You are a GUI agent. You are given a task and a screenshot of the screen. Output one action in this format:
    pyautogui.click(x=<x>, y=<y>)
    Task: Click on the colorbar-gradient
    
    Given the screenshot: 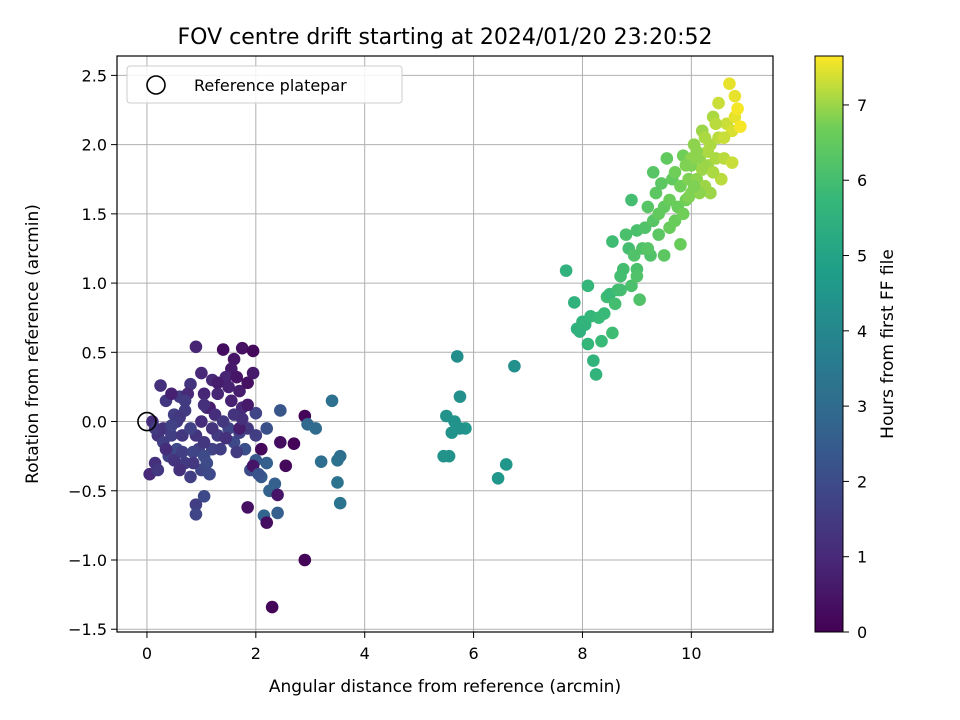 What is the action you would take?
    pyautogui.click(x=829, y=344)
    